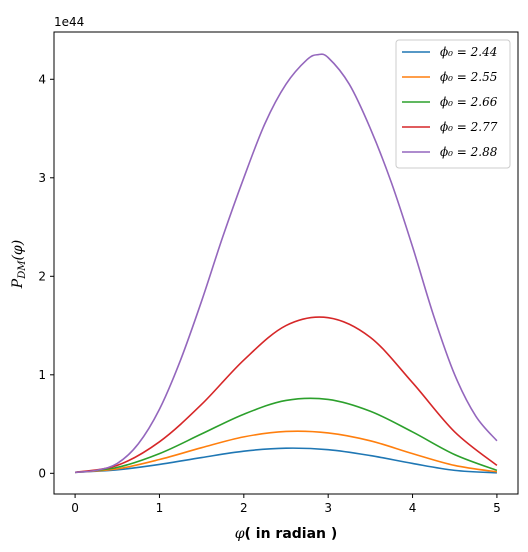 This screenshot has height=552, width=528. Describe the element at coordinates (469, 152) in the screenshot. I see `legend-label: ϕ₀ = 2.88` at that location.